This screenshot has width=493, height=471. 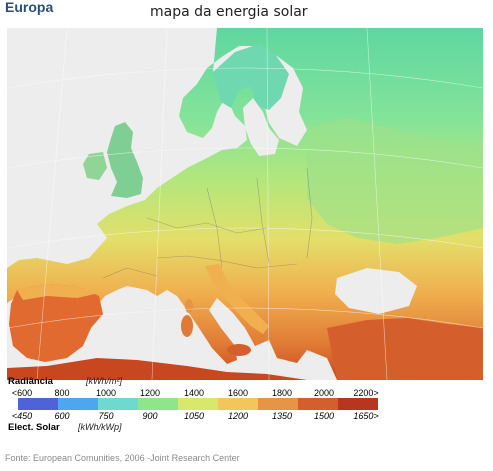 I want to click on corsica, so click(x=189, y=306).